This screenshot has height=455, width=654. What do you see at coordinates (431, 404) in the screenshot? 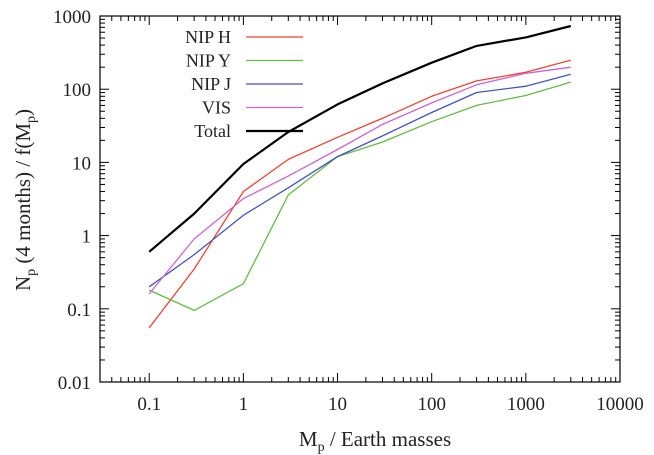
I see `x-tick-label: 100` at bounding box center [431, 404].